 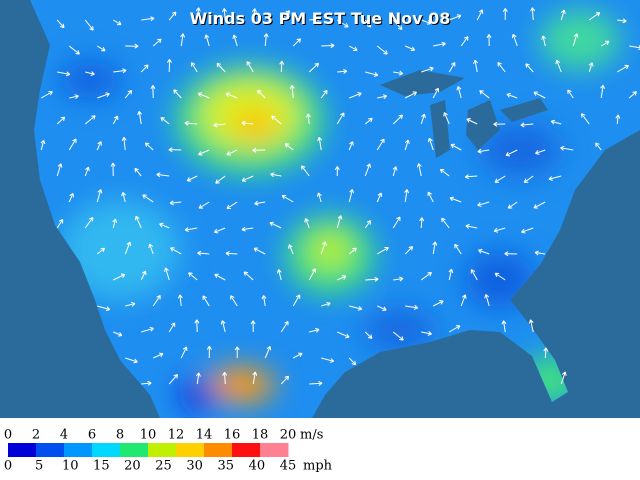 I want to click on mph-label: 0, so click(x=8, y=466).